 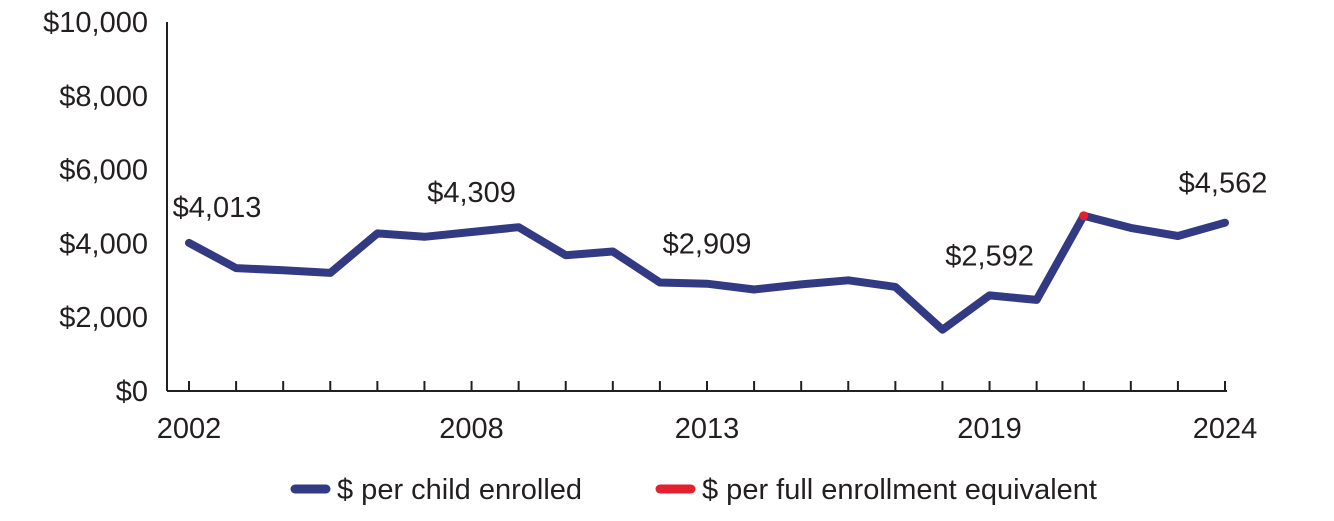 What do you see at coordinates (471, 429) in the screenshot?
I see `x-tick-label: 2008` at bounding box center [471, 429].